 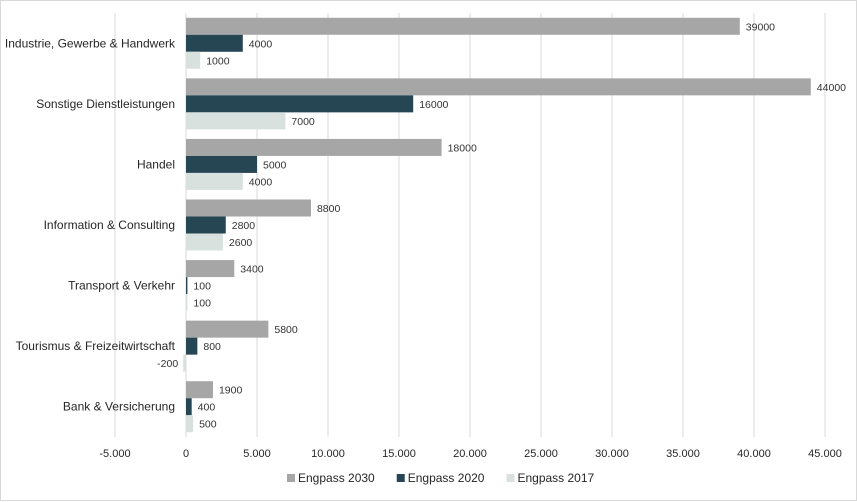 What do you see at coordinates (336, 478) in the screenshot?
I see `legend-label: Engpass 2030` at bounding box center [336, 478].